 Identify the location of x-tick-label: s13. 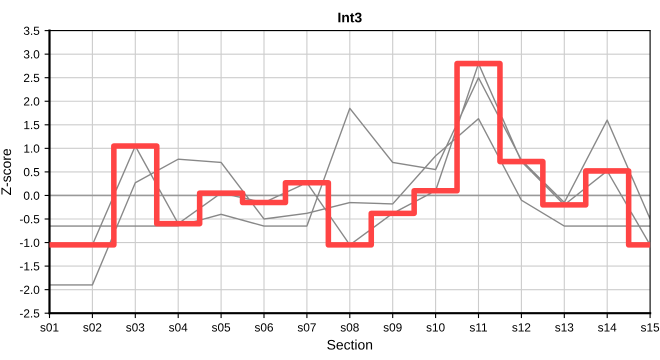
(564, 327).